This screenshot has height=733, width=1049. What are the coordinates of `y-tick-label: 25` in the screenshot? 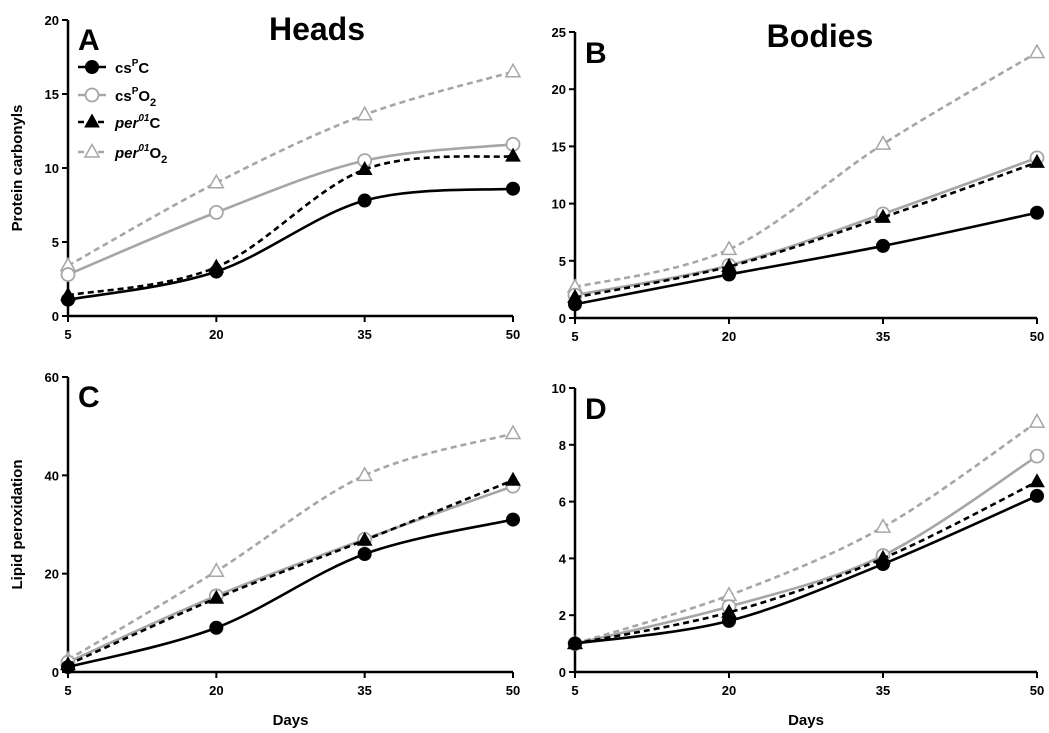 It's located at (559, 32).